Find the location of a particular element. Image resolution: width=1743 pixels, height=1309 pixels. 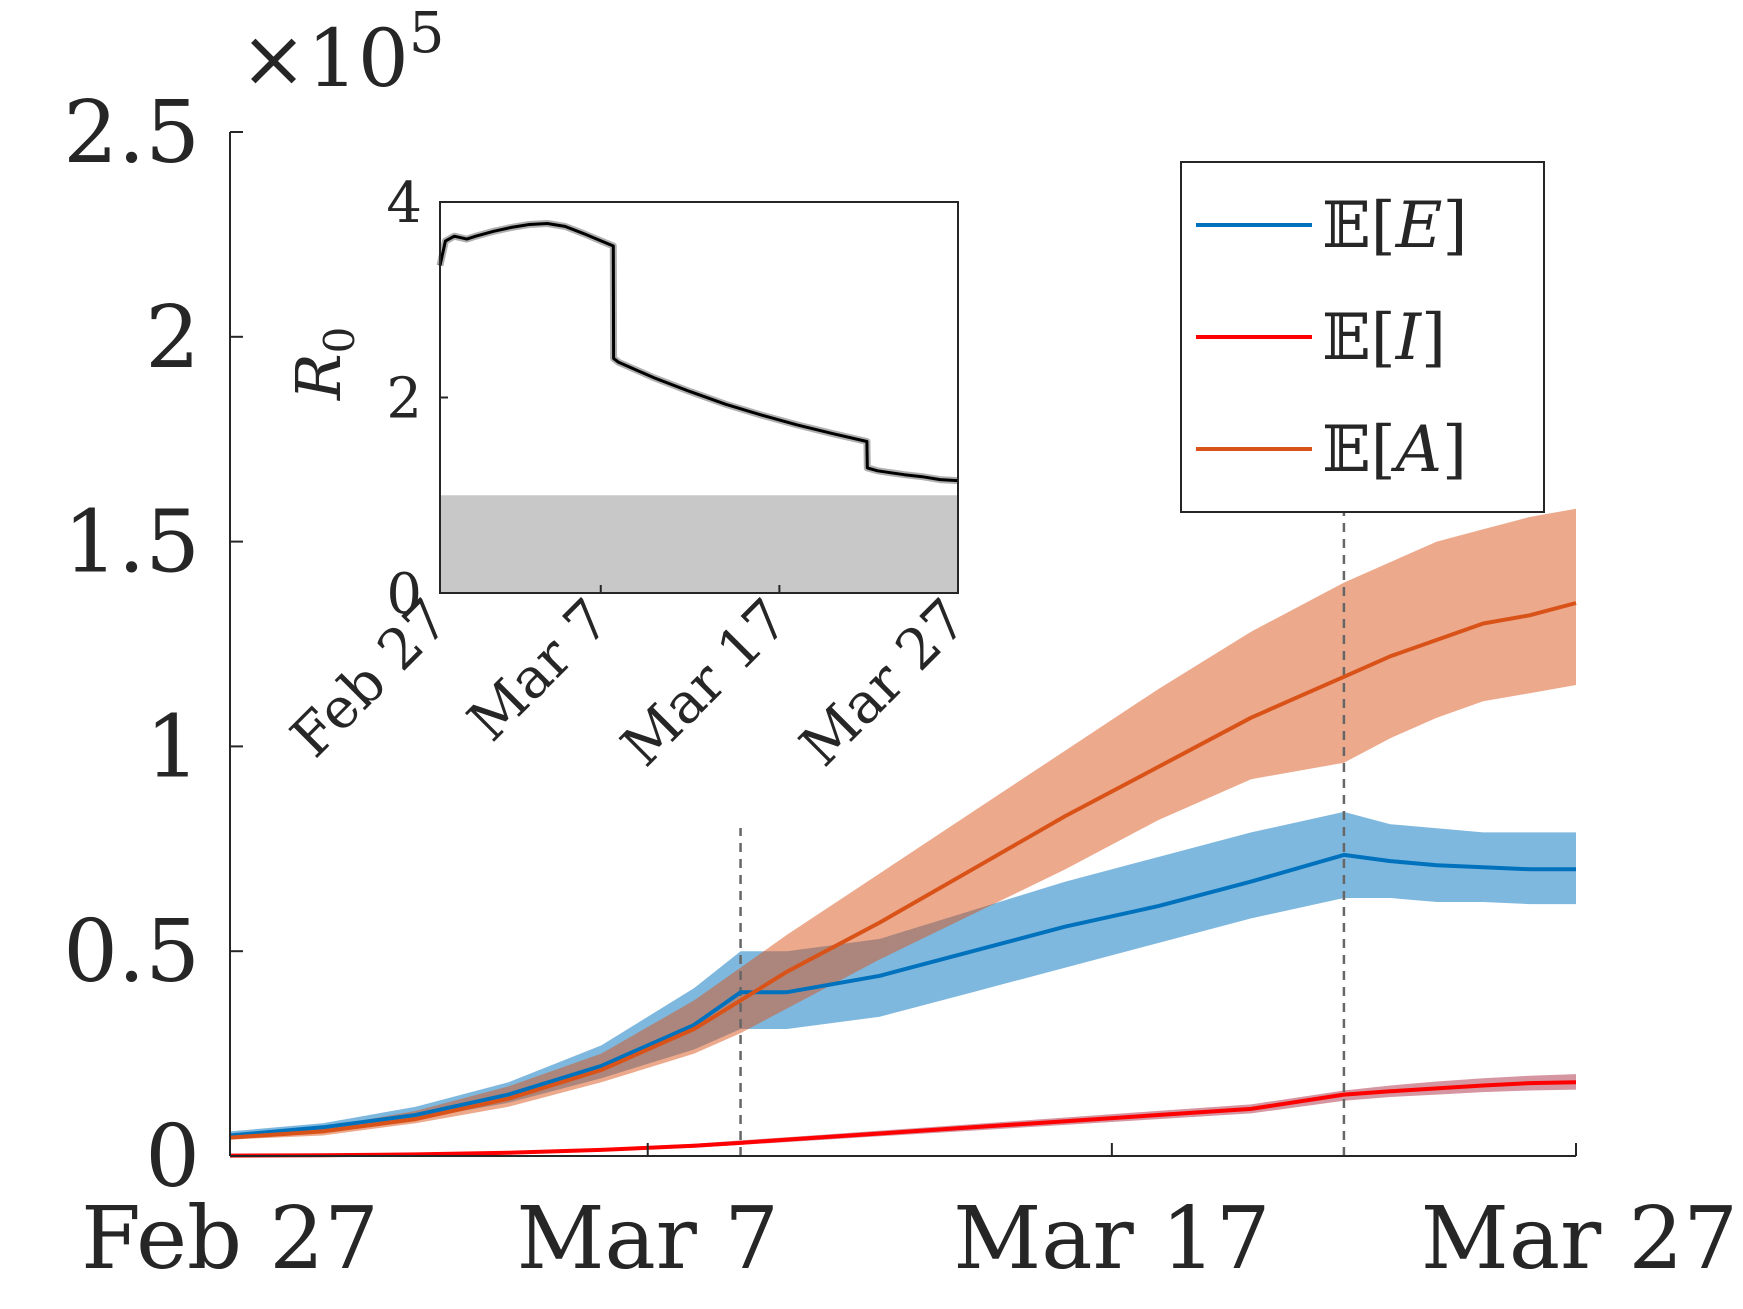

inset-x-tick-label: Mar 27 is located at coordinates (884, 683).